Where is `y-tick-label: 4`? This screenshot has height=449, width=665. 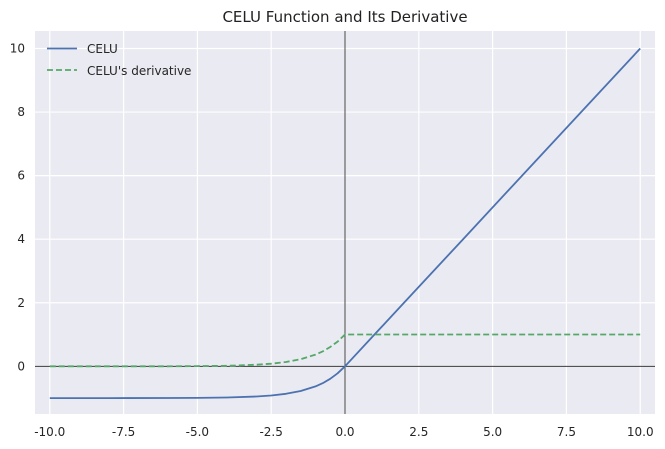 y-tick-label: 4 is located at coordinates (21, 239).